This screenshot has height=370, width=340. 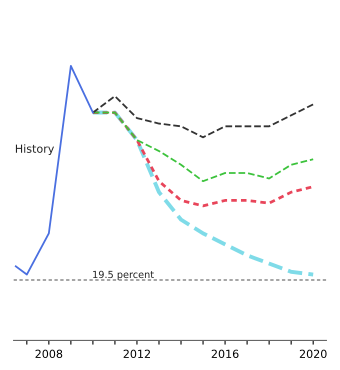 What do you see at coordinates (225, 354) in the screenshot?
I see `x-tick-label: 2016` at bounding box center [225, 354].